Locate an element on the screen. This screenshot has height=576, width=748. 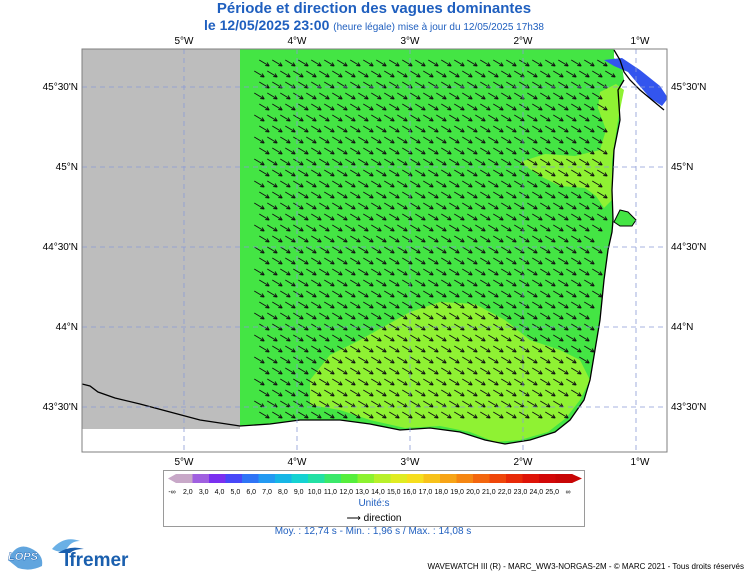
unit-label: Unité:s is located at coordinates (374, 503).